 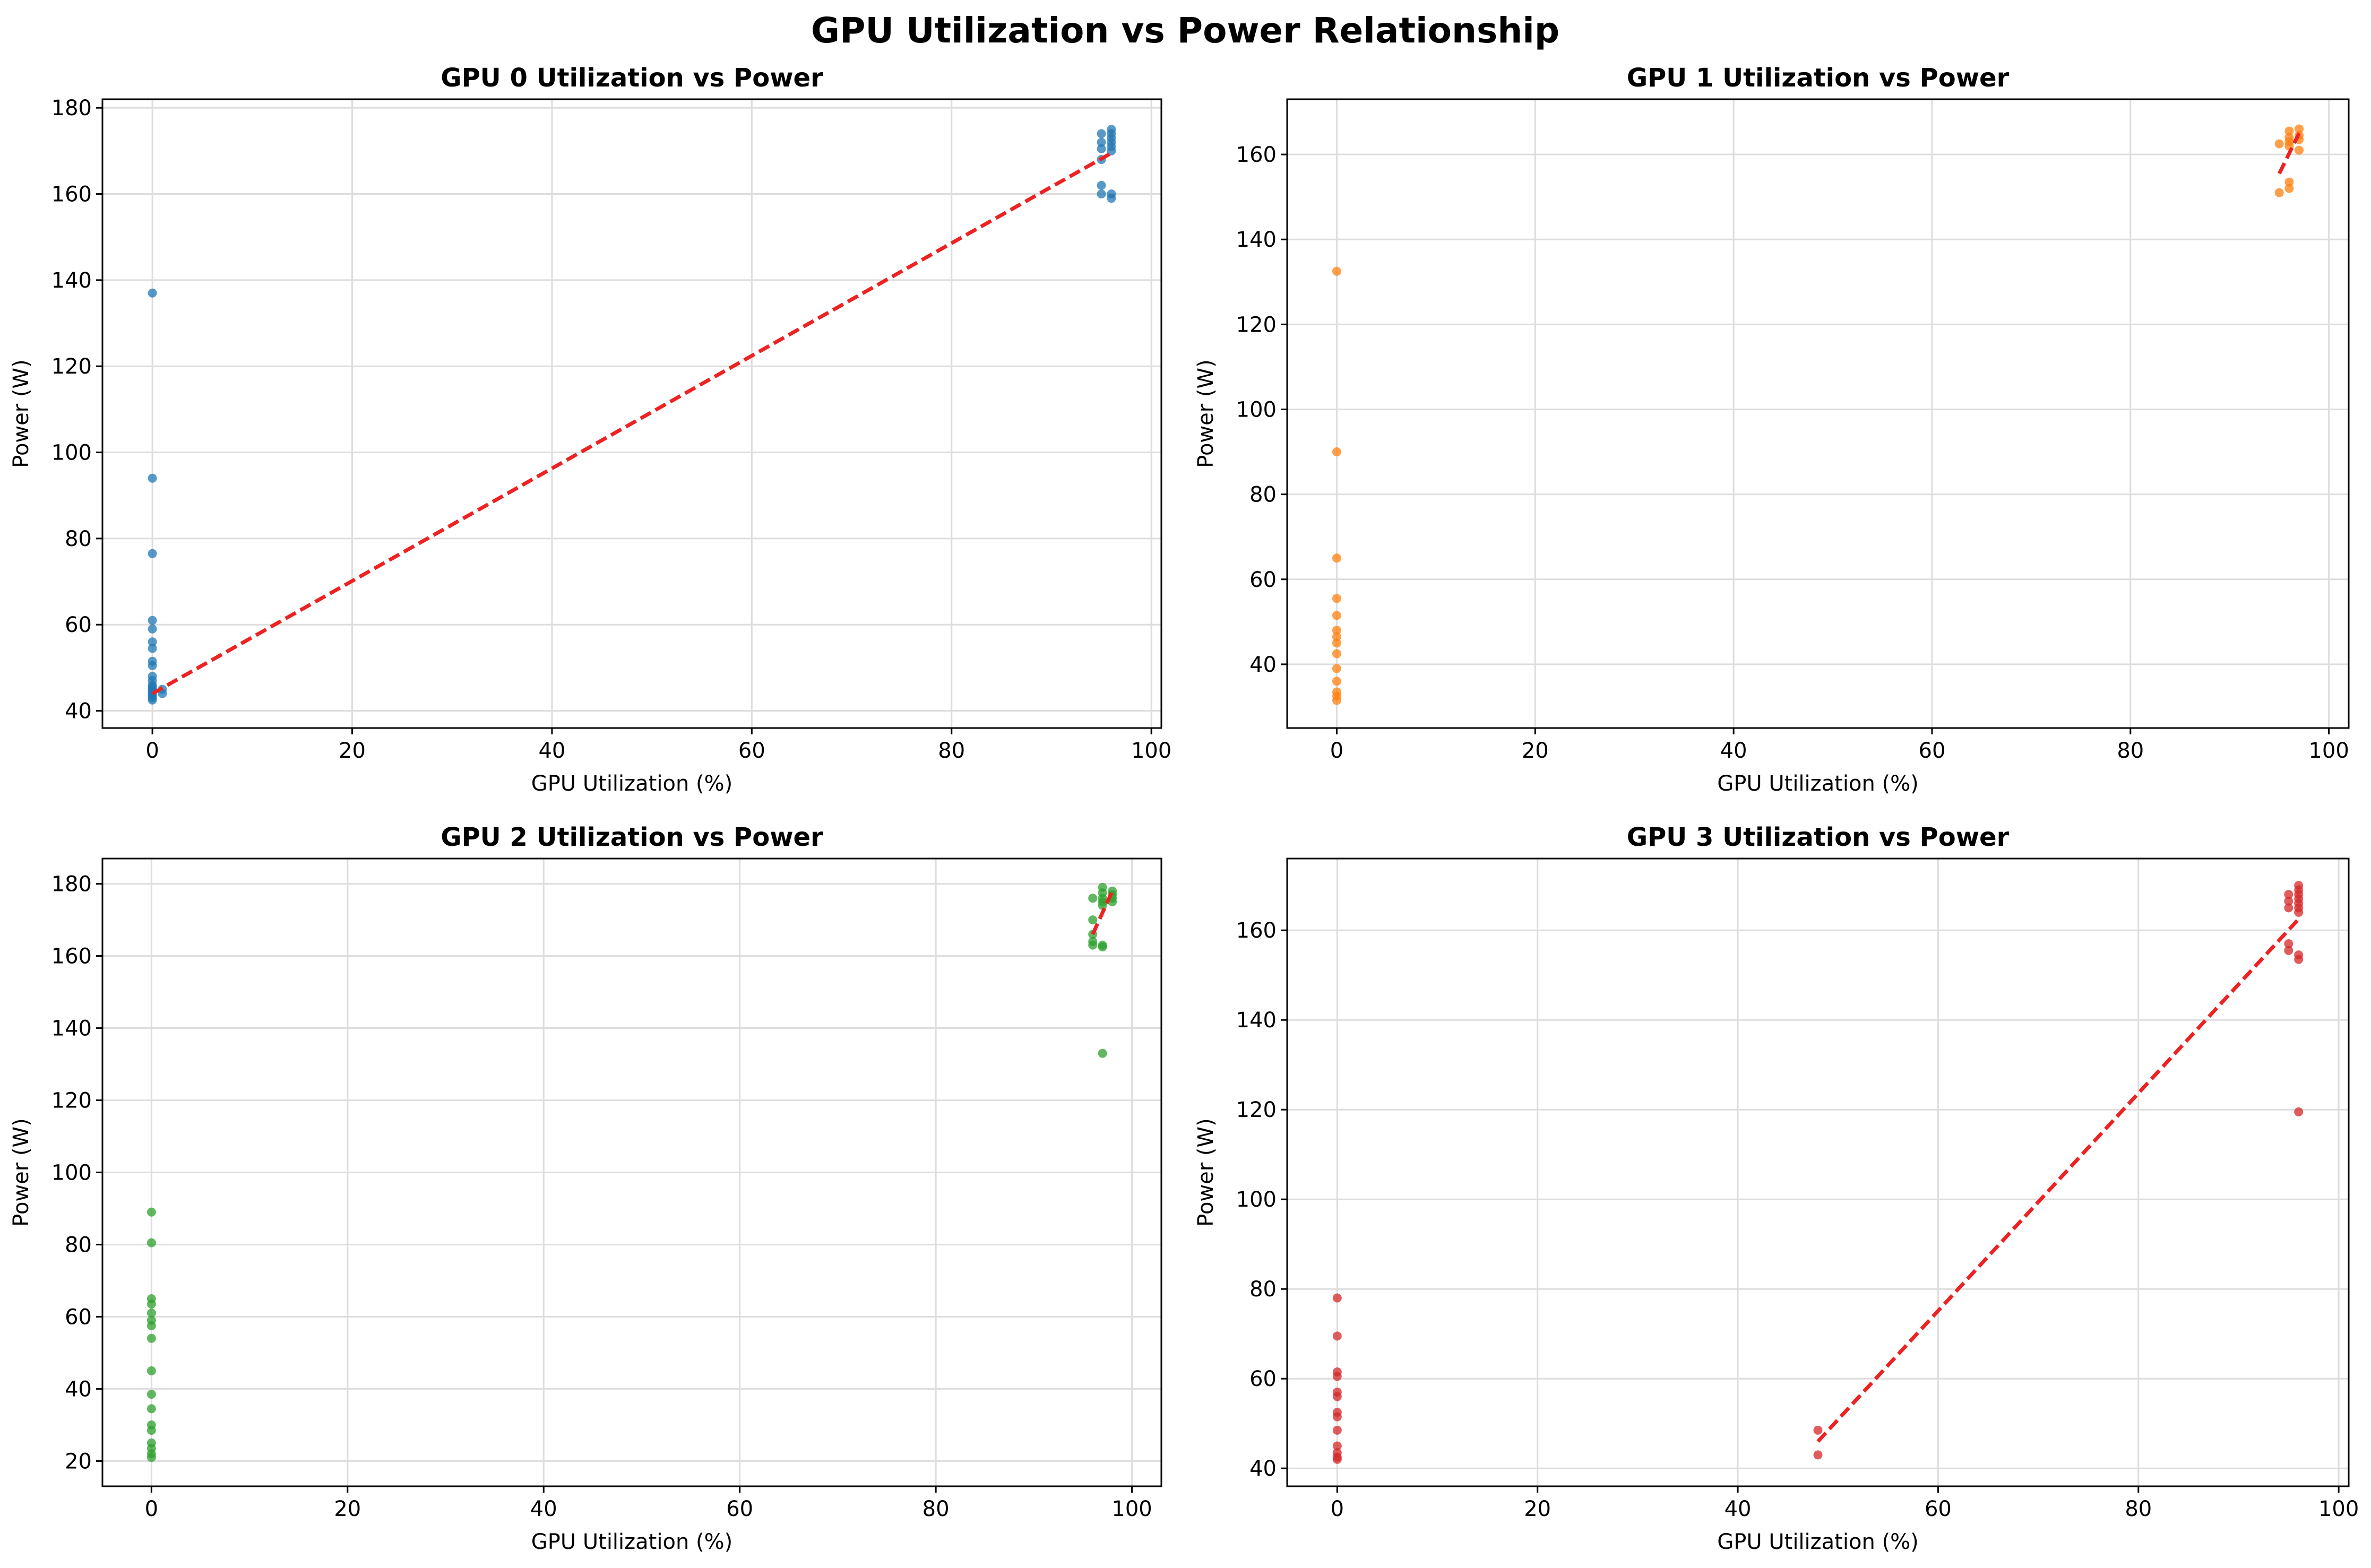 What do you see at coordinates (1256, 155) in the screenshot?
I see `y-tick-label: 160` at bounding box center [1256, 155].